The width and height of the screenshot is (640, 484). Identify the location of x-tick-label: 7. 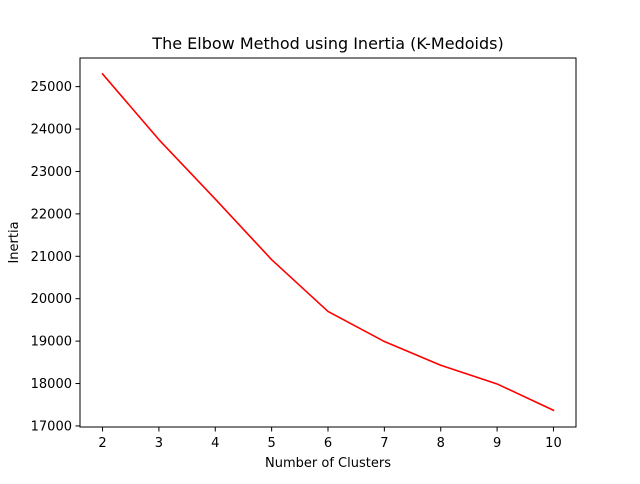
(384, 443).